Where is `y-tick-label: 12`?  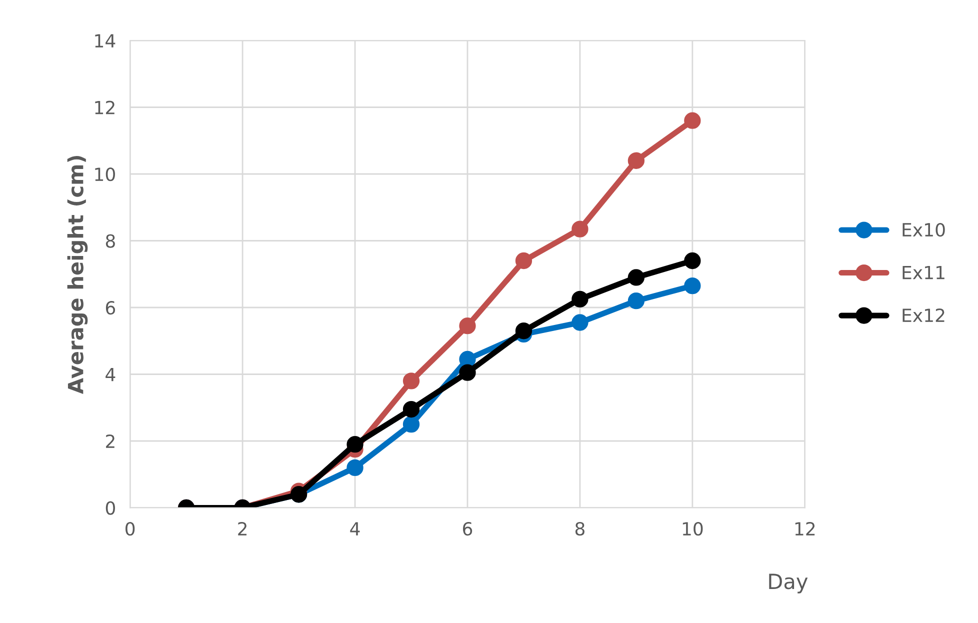 y-tick-label: 12 is located at coordinates (104, 107).